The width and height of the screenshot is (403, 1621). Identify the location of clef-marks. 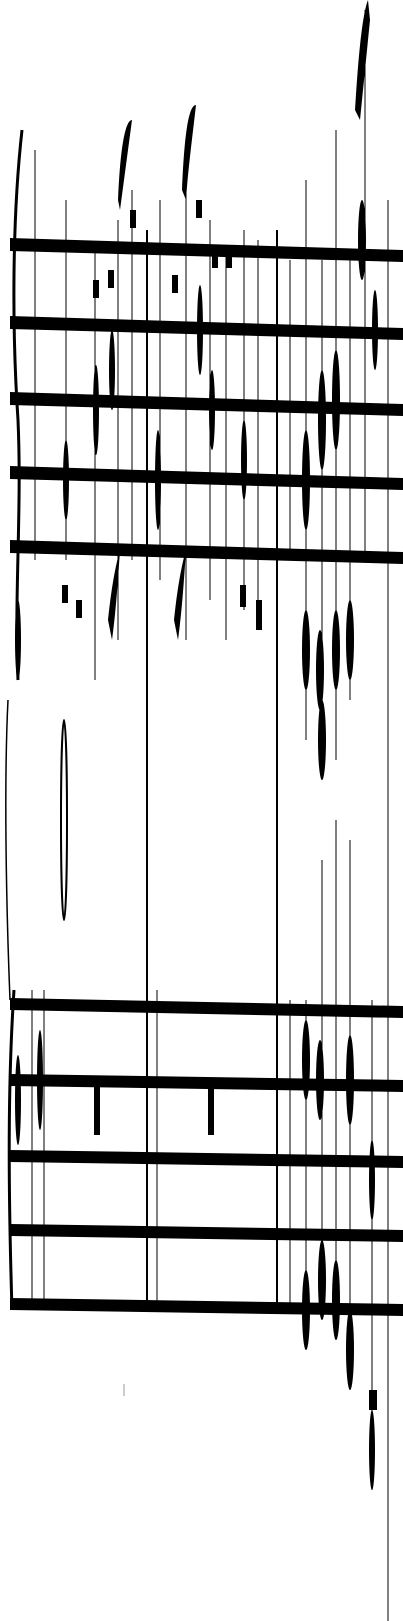
(14, 720).